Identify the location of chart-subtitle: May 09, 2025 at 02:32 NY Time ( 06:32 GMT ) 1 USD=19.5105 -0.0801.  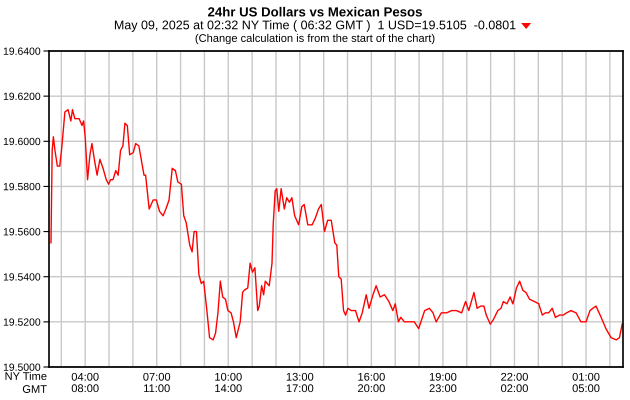
(315, 26).